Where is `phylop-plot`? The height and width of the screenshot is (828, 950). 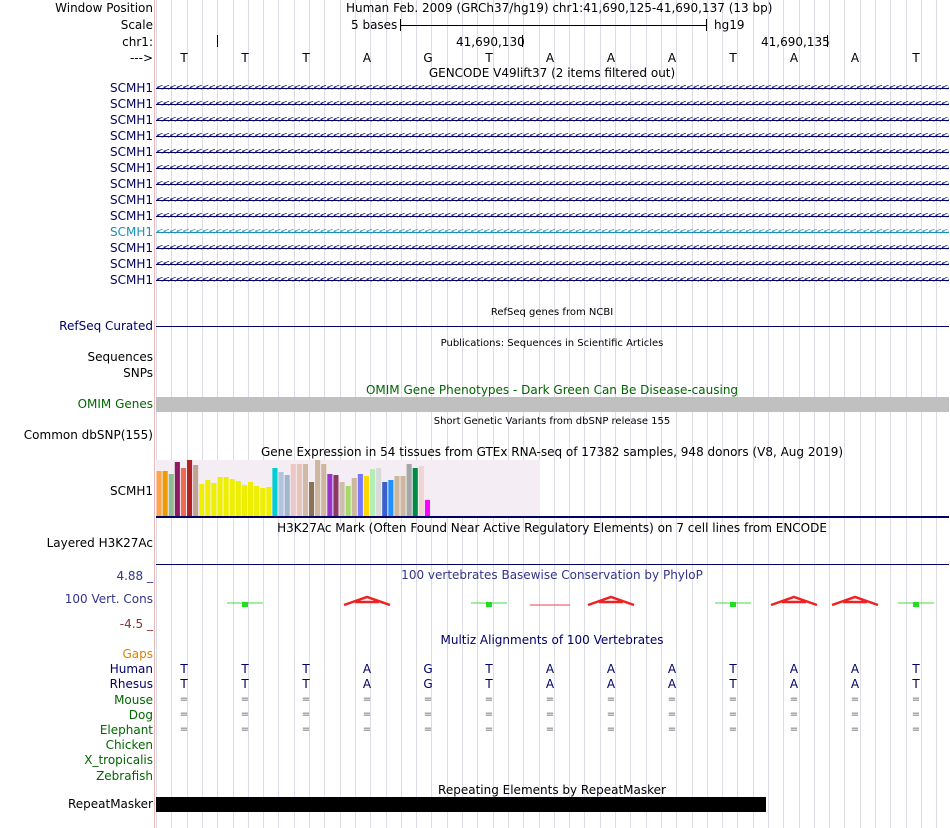
phylop-plot is located at coordinates (552, 602).